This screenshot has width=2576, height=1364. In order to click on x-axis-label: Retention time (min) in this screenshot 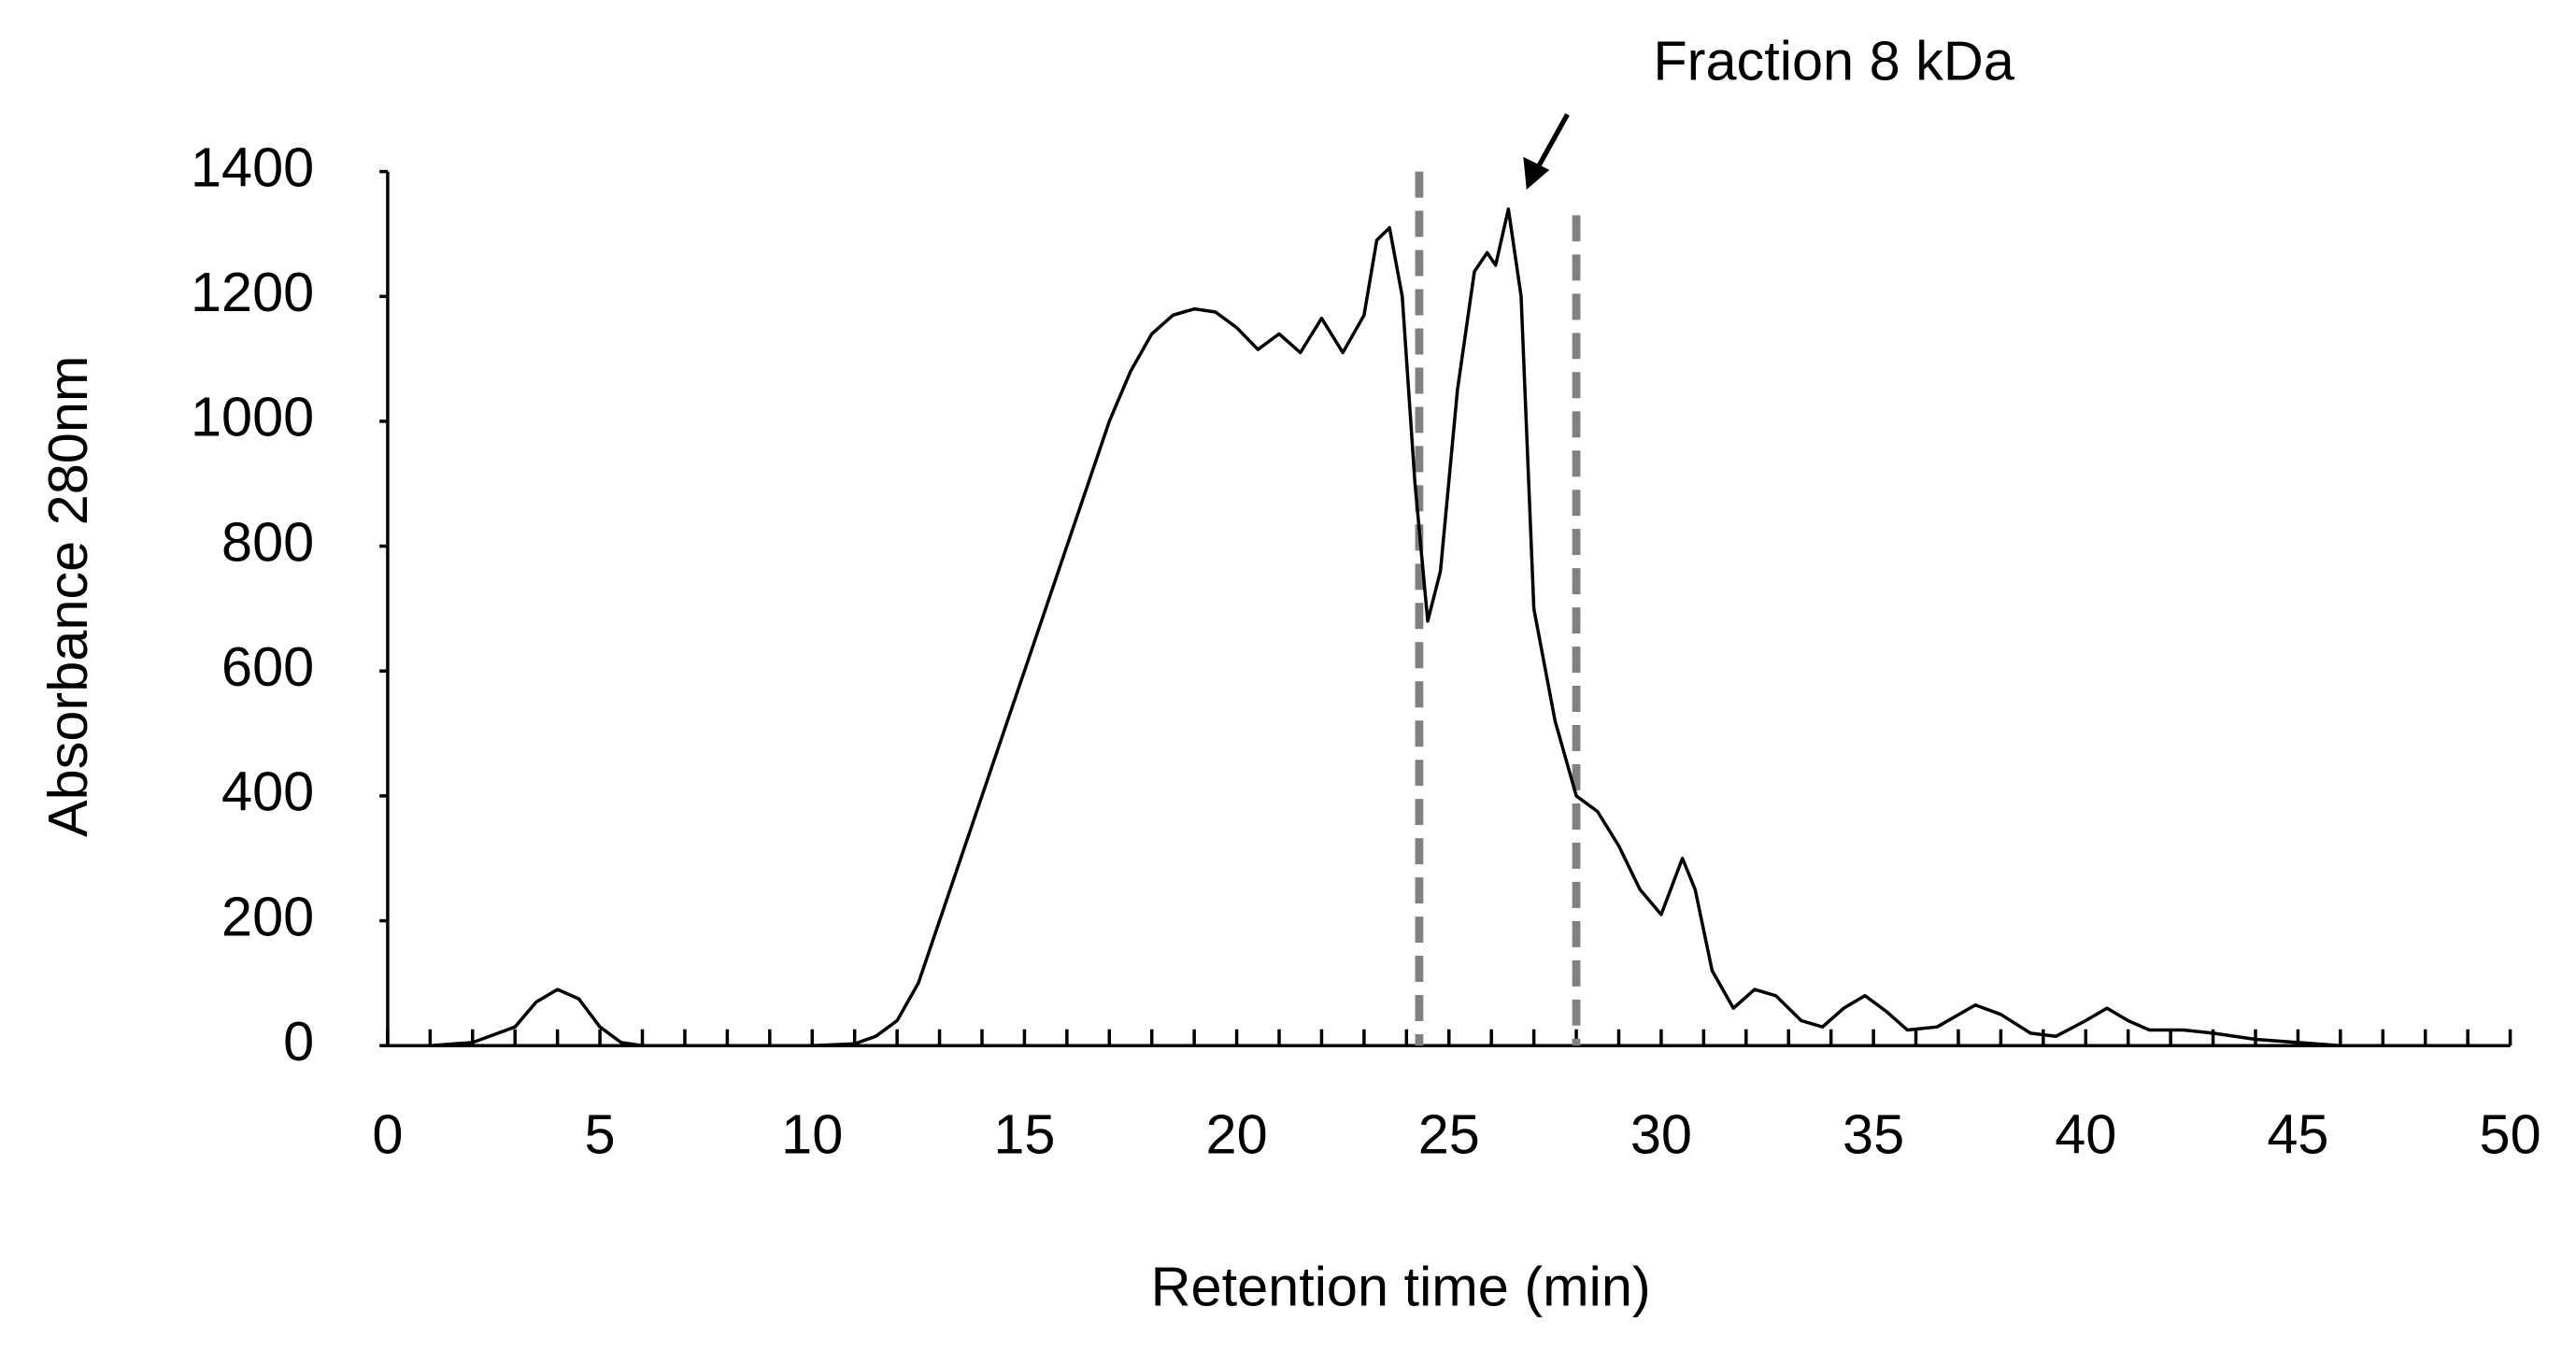, I will do `click(1401, 1286)`.